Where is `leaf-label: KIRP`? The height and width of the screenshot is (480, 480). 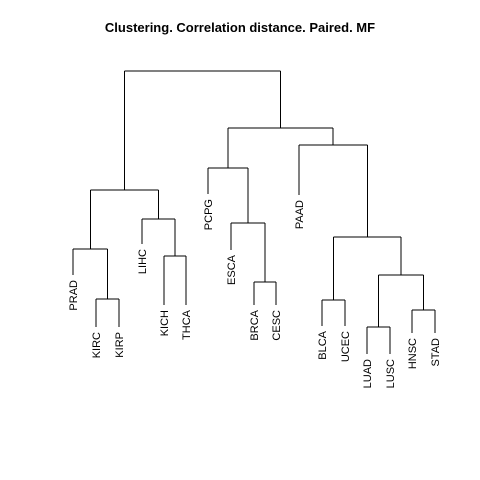 leaf-label: KIRP is located at coordinates (120, 345).